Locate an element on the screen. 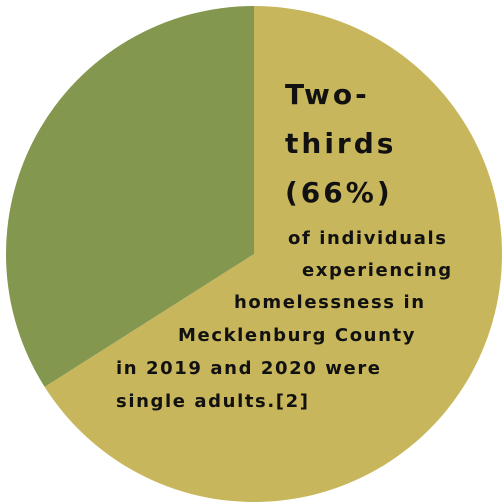 This screenshot has width=502, height=504. body-line-4: Mecklenburg County is located at coordinates (297, 335).